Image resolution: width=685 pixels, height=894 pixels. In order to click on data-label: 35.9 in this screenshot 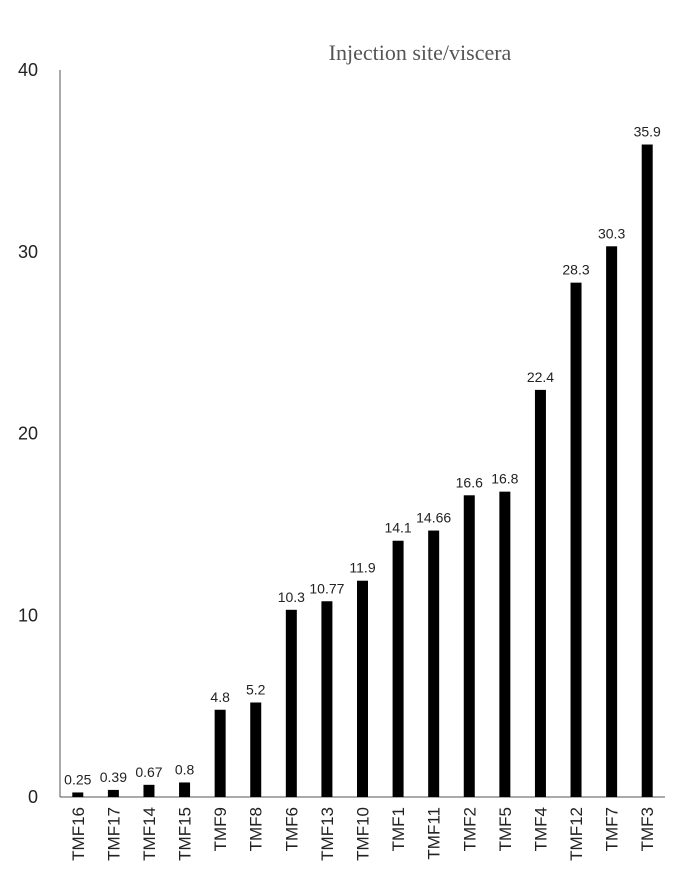, I will do `click(647, 132)`.